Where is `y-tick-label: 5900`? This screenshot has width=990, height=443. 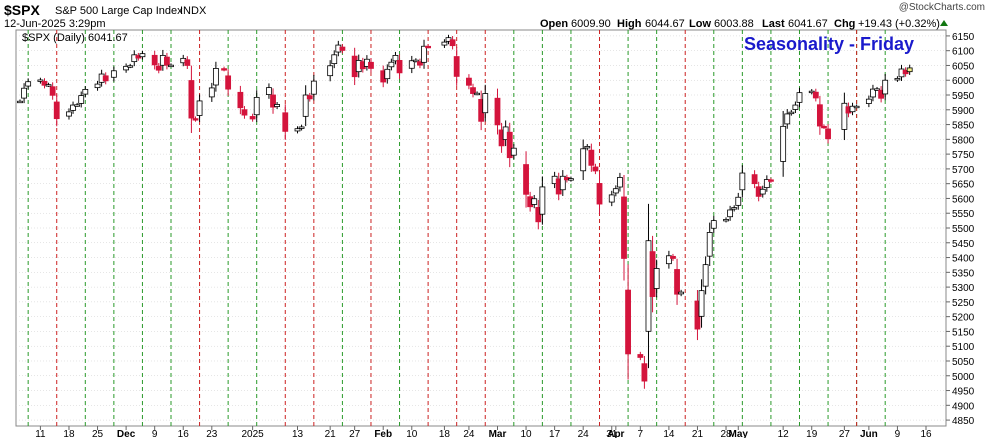
y-tick-label: 5900 is located at coordinates (963, 111).